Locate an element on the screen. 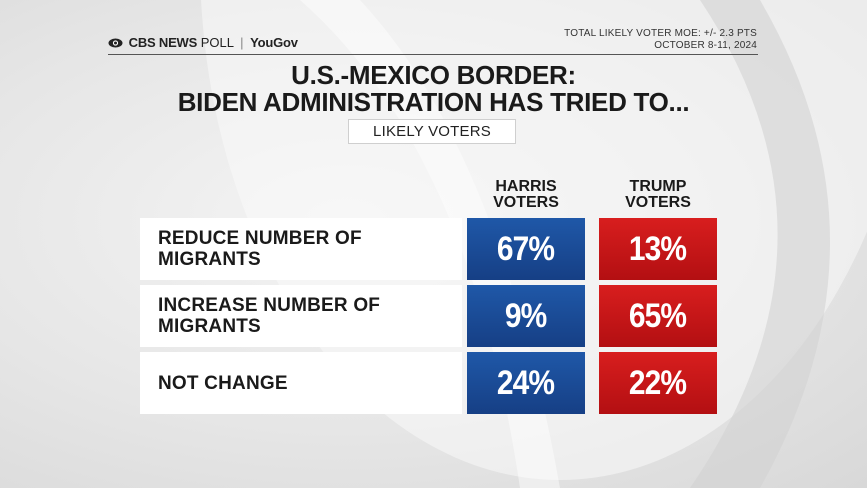 This screenshot has width=867, height=488. moe-text: TOTAL LIKELY VOTER MOE: +/- 2.3 PTS is located at coordinates (660, 33).